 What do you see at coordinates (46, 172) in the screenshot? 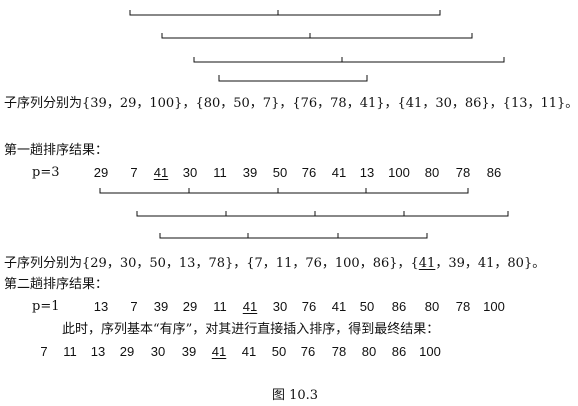
I see `pass-1-p: p=3` at bounding box center [46, 172].